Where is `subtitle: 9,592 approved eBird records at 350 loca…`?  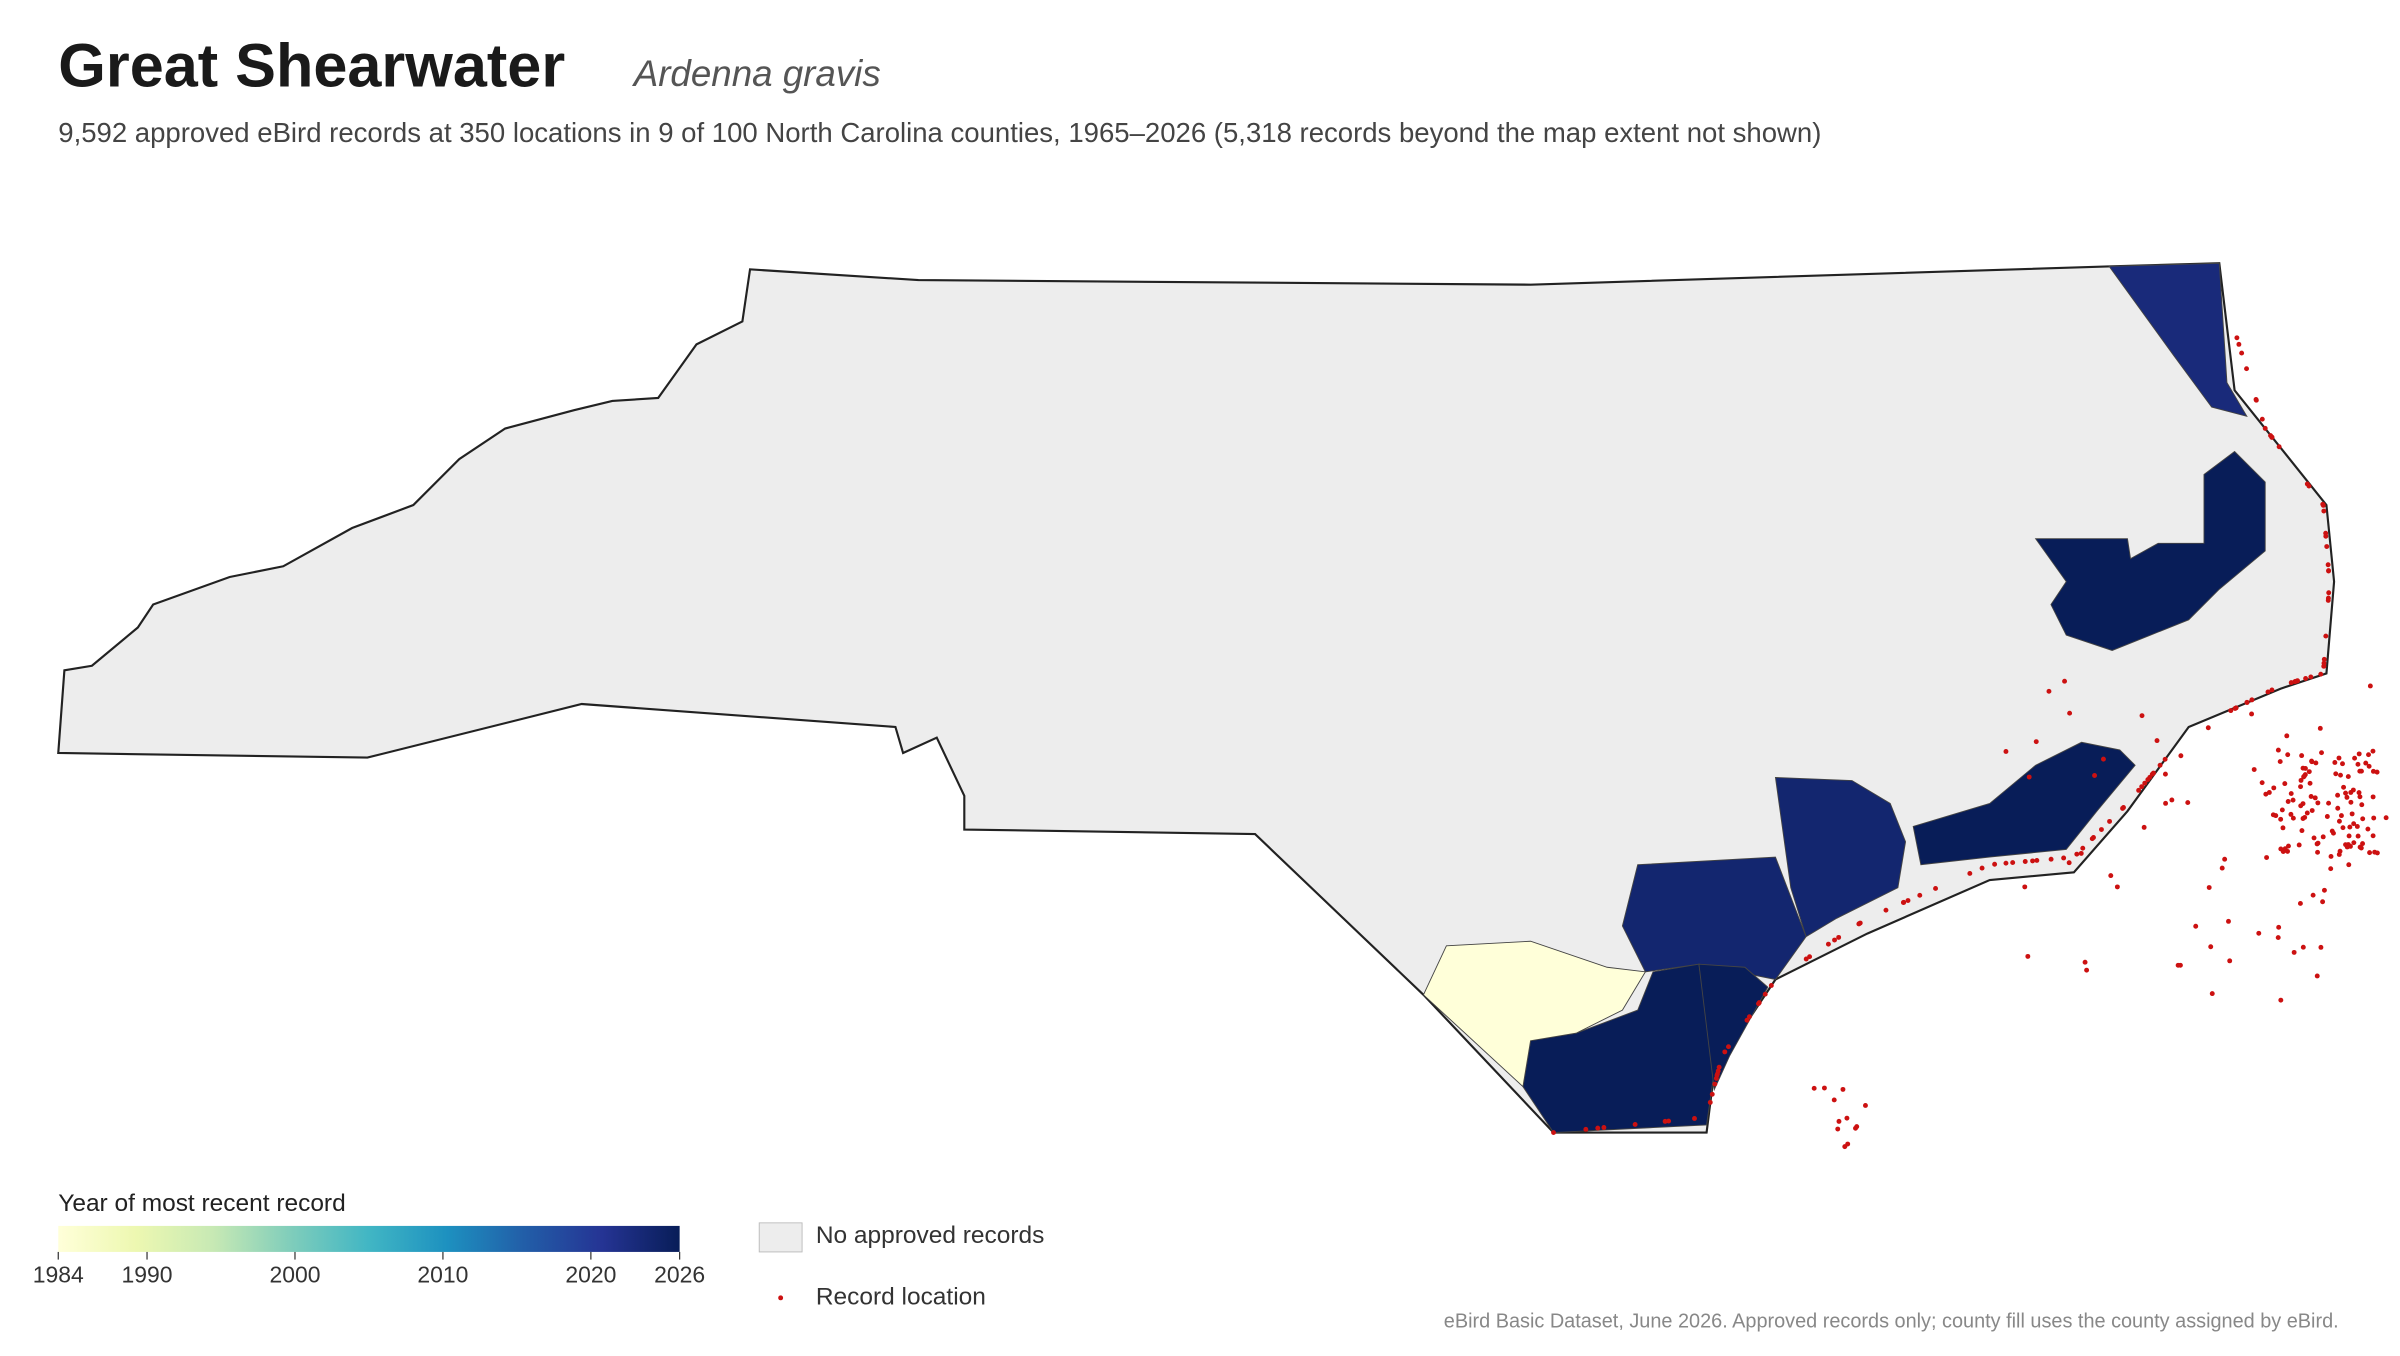 subtitle: 9,592 approved eBird records at 350 loca… is located at coordinates (939, 132).